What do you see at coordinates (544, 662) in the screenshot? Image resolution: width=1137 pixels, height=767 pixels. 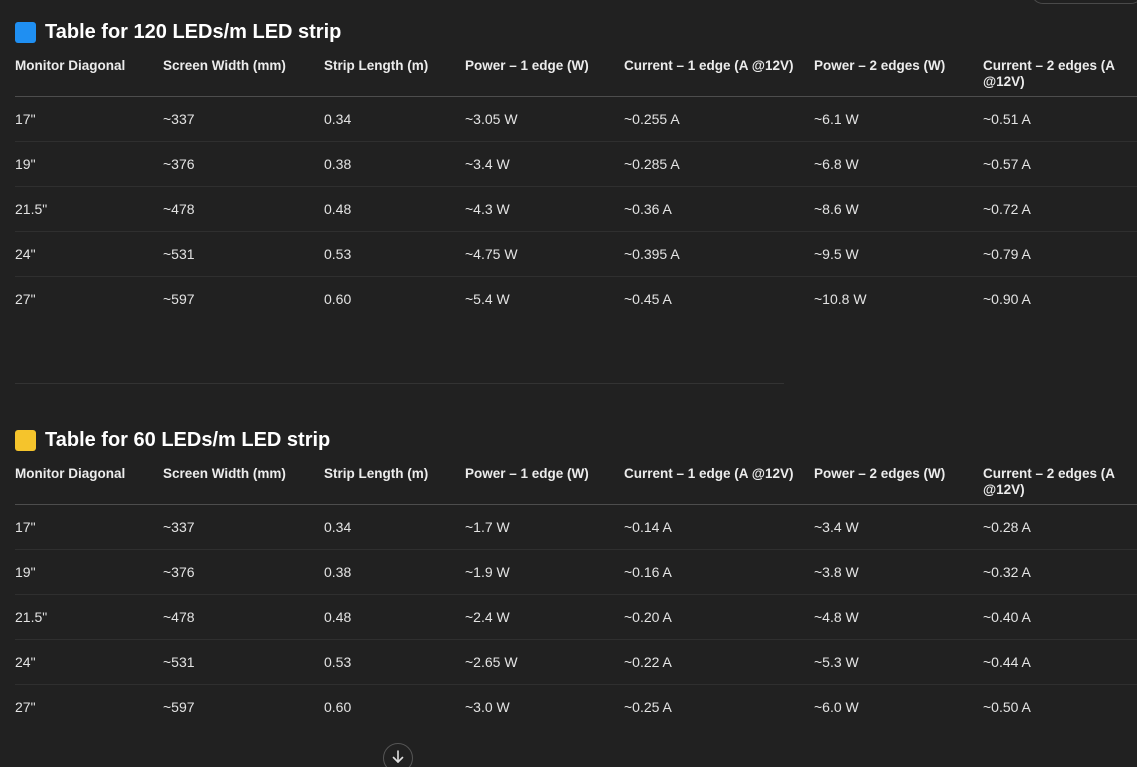 I see `cell-power-1-edge: ~2.65 W` at bounding box center [544, 662].